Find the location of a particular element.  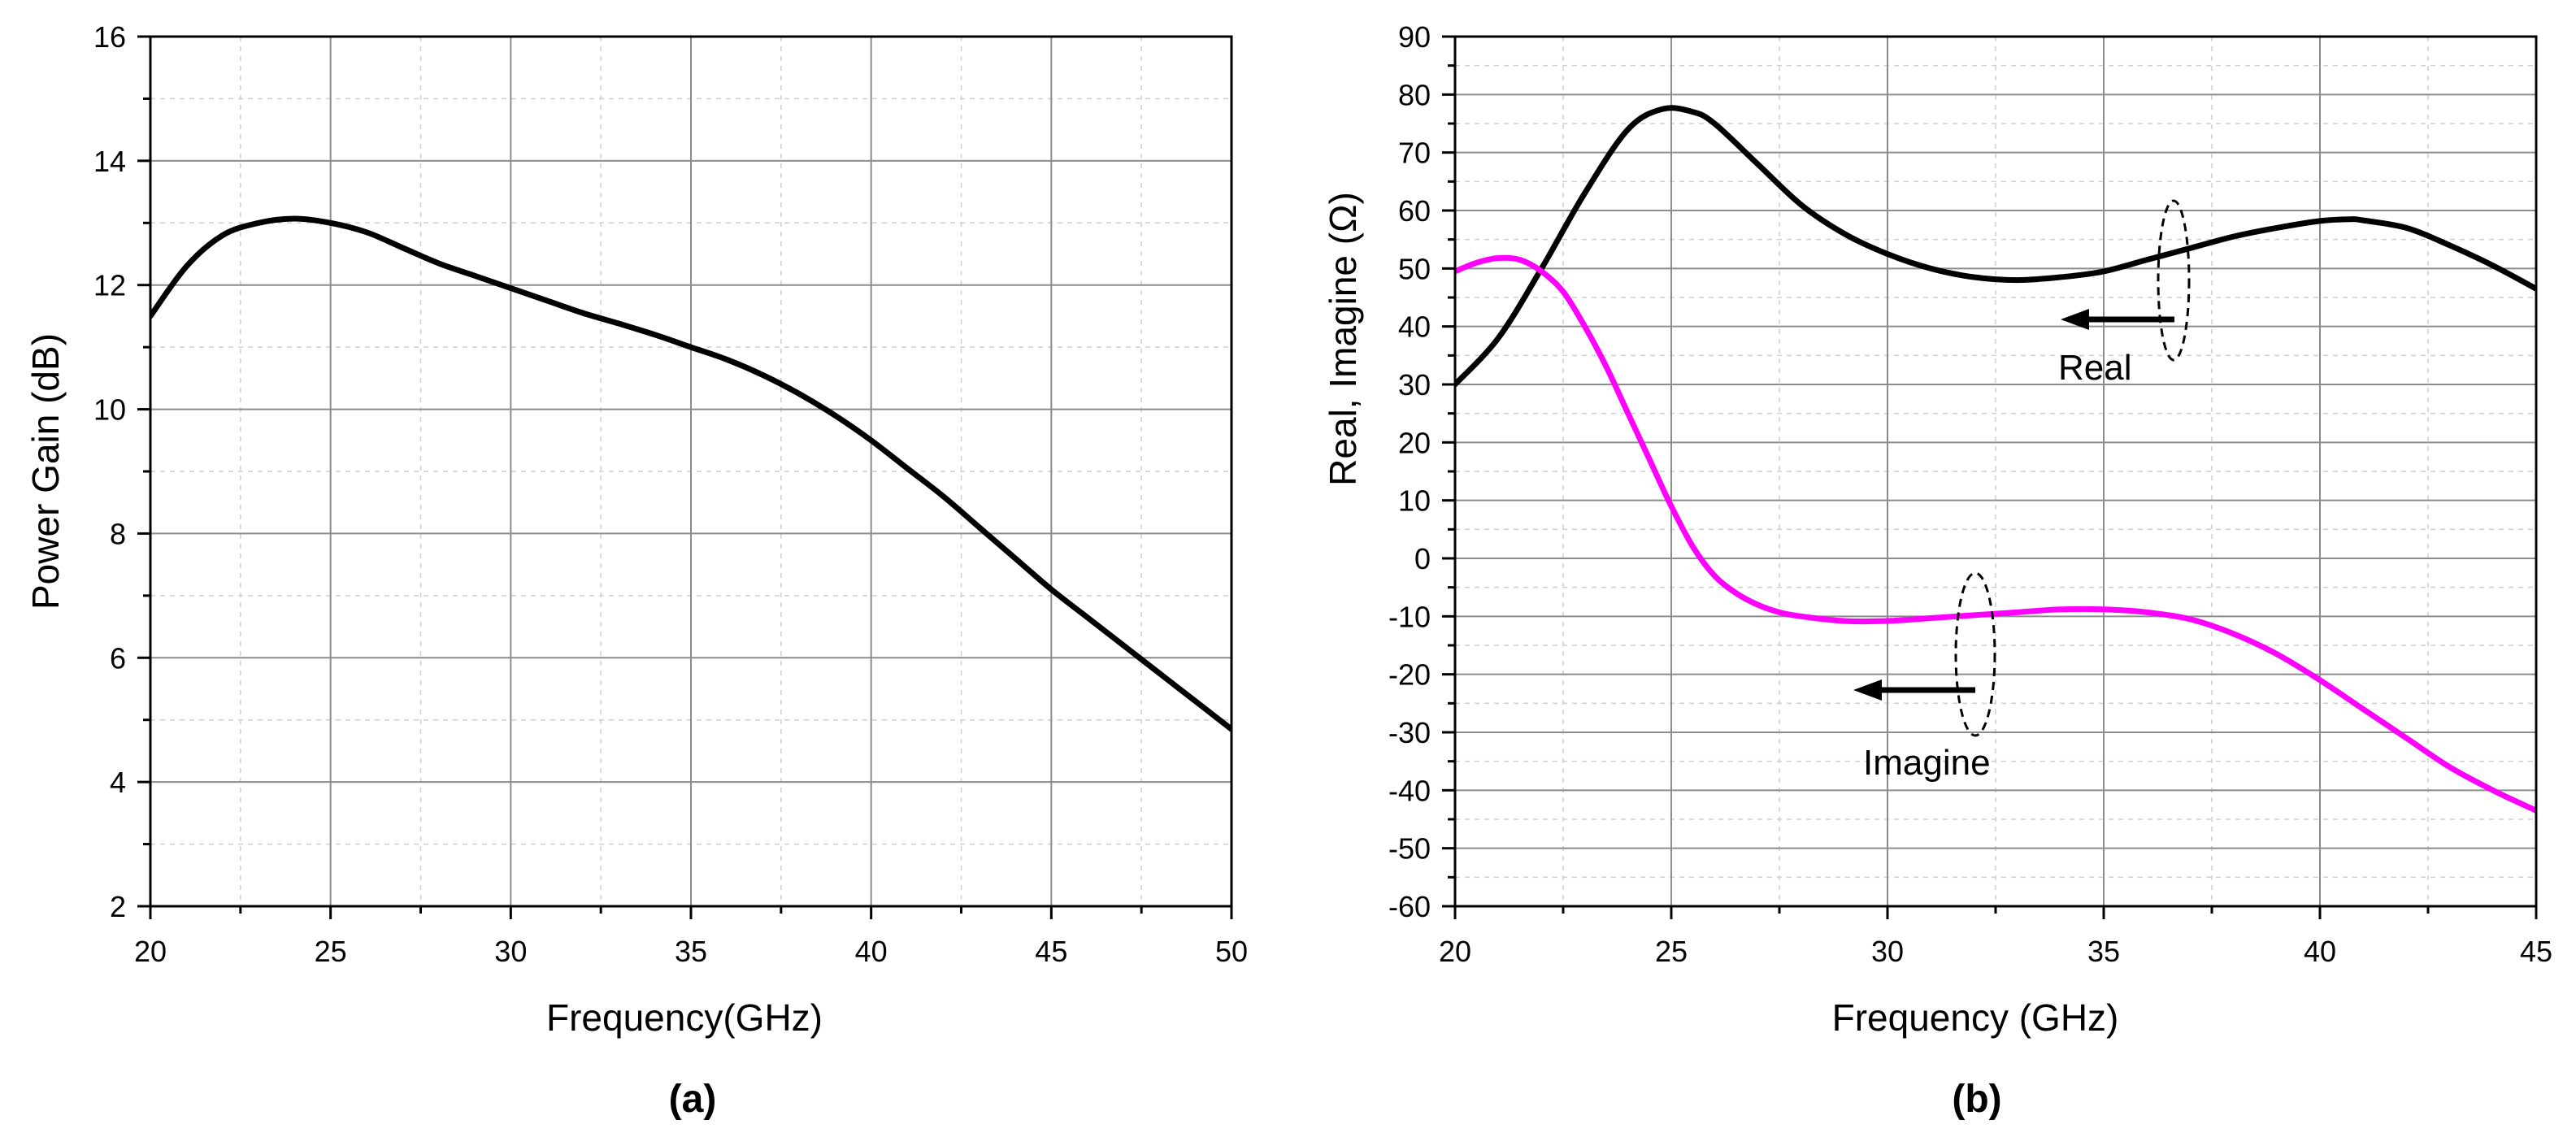

x-tick-label-a: 20 is located at coordinates (150, 951).